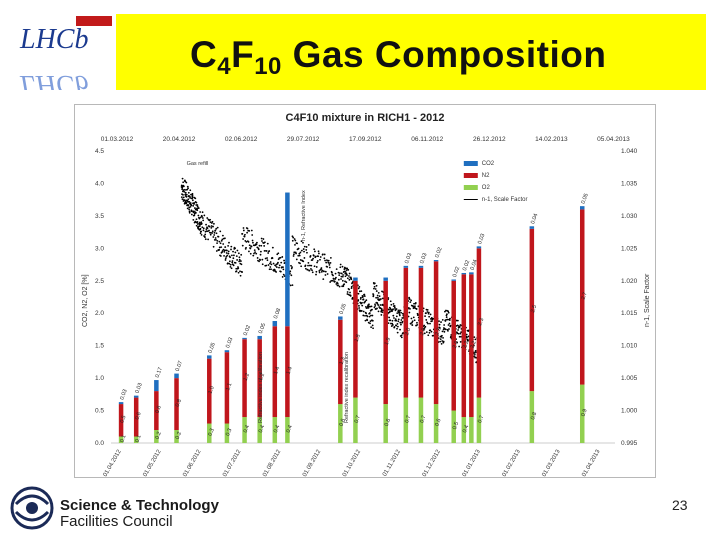 This screenshot has width=720, height=540. I want to click on top-axis-date: 17.09.2012, so click(365, 139).